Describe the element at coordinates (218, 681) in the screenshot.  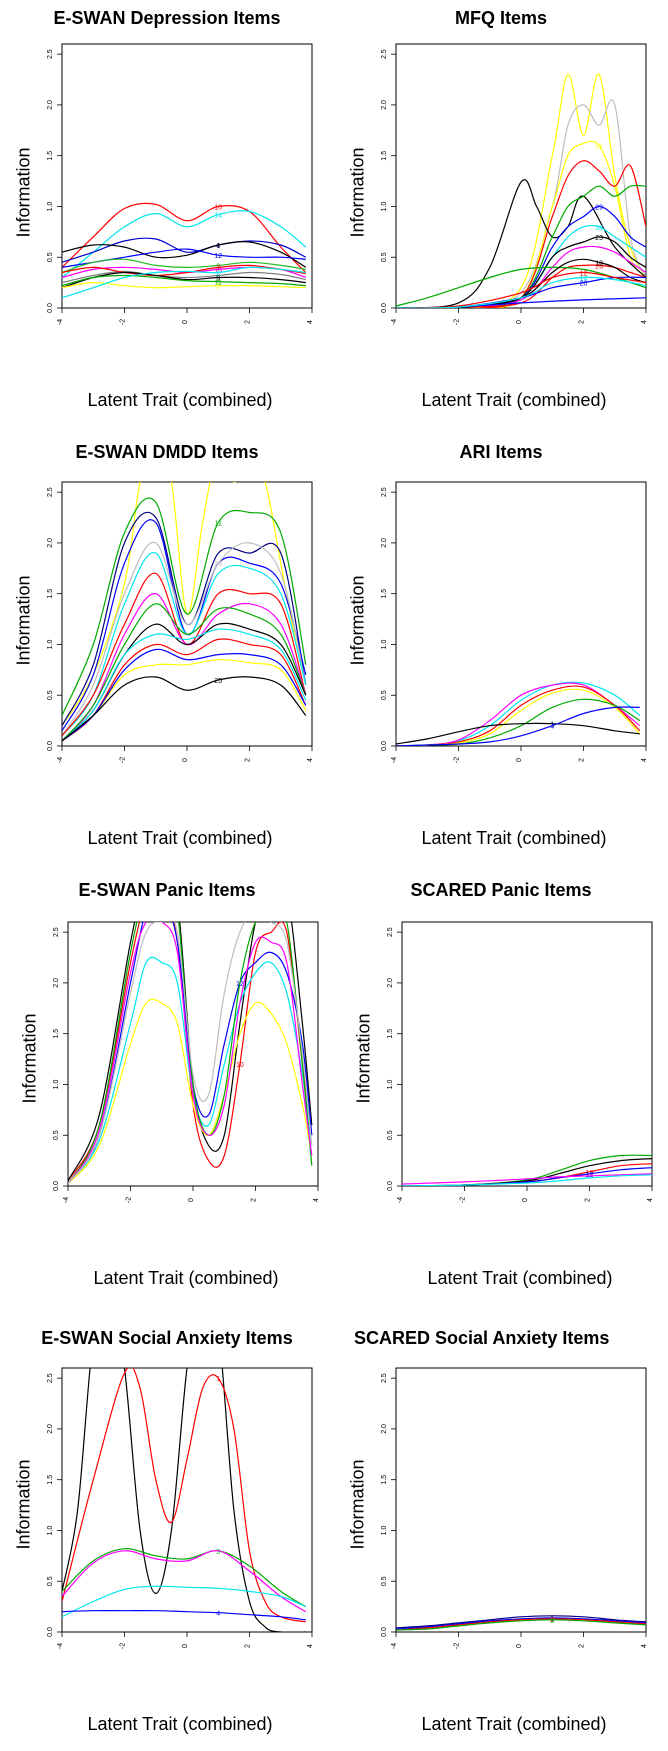
I see `series-label: 25` at that location.